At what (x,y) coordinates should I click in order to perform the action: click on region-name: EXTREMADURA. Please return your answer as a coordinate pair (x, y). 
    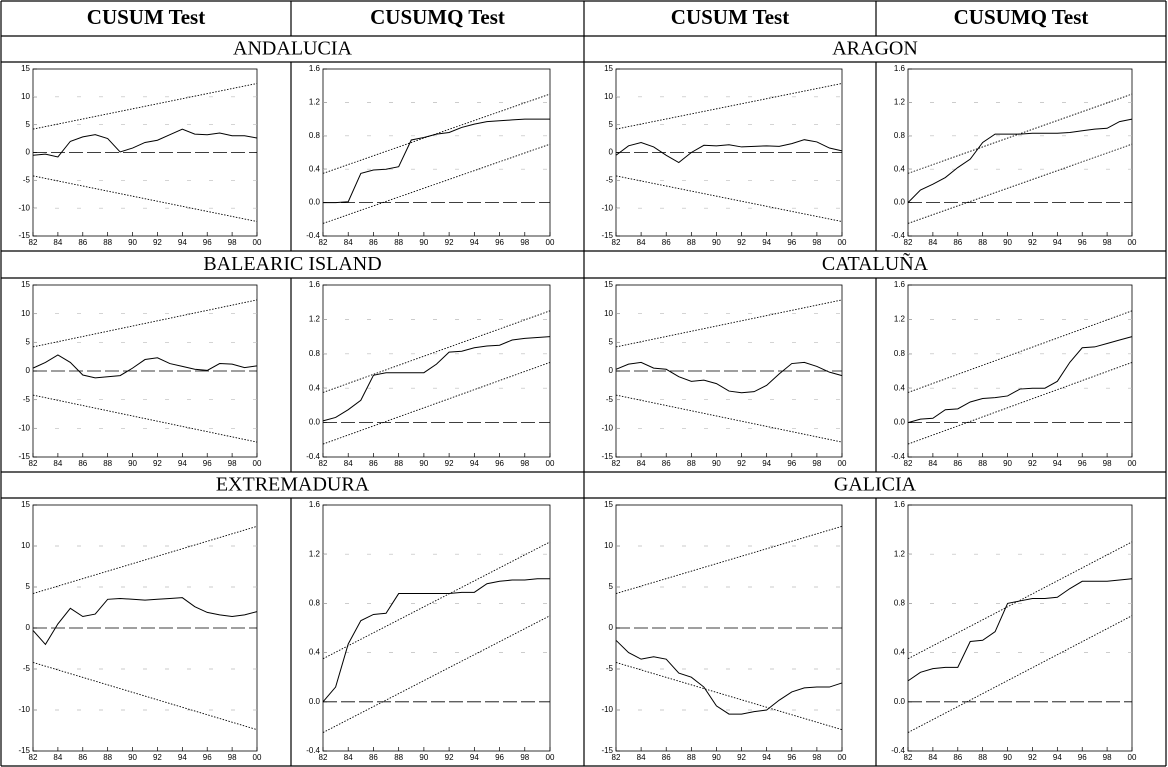
    Looking at the image, I should click on (293, 485).